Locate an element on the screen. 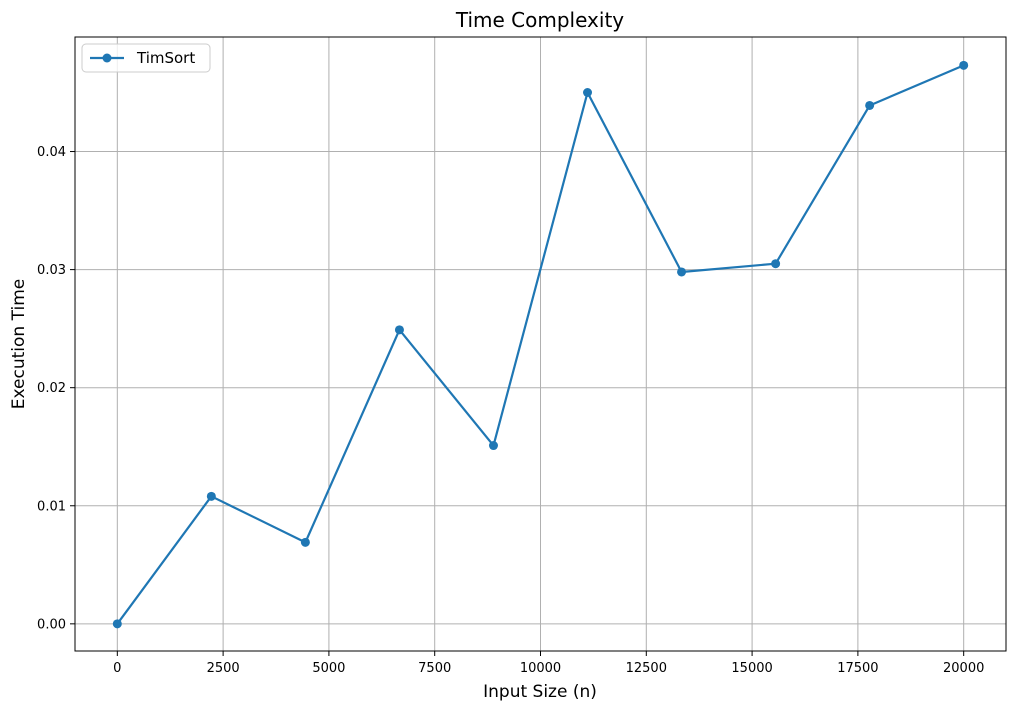 This screenshot has height=710, width=1015. x-tick-label: 2500 is located at coordinates (223, 668).